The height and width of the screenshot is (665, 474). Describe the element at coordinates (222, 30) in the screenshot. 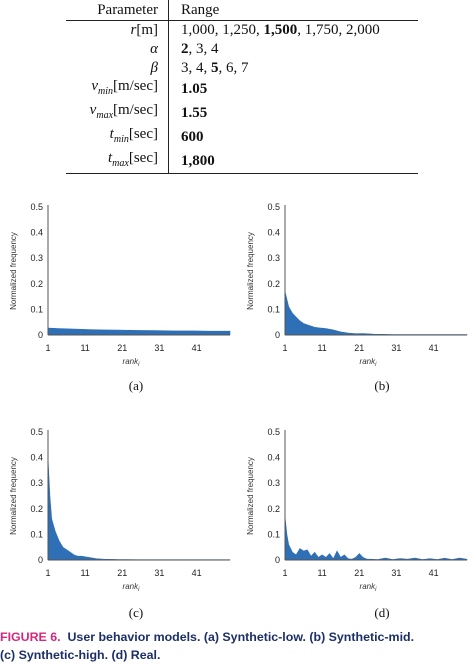

I see `range-value: 1,000, 1,250,` at that location.